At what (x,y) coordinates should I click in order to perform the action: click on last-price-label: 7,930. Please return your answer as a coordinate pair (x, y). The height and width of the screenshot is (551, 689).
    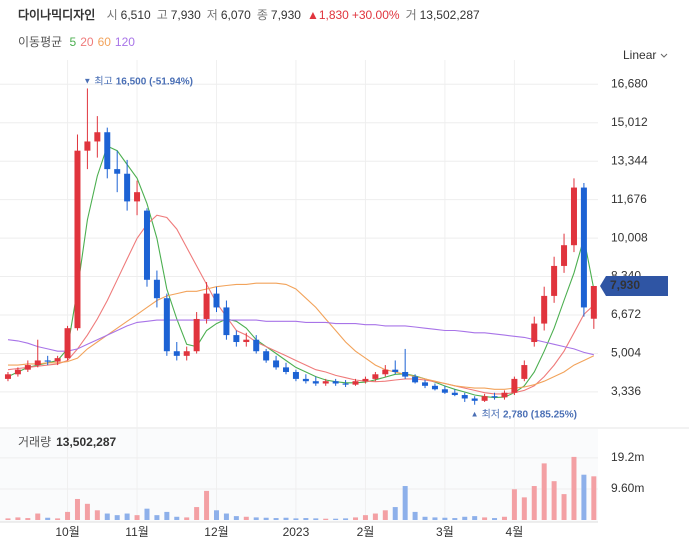
    Looking at the image, I should click on (625, 285).